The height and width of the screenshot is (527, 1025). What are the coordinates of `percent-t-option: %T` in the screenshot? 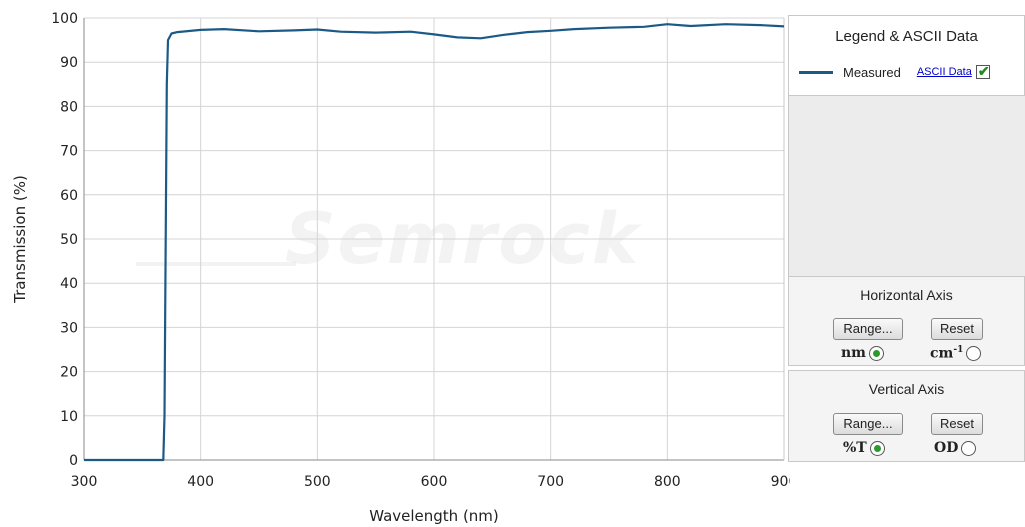 It's located at (864, 448).